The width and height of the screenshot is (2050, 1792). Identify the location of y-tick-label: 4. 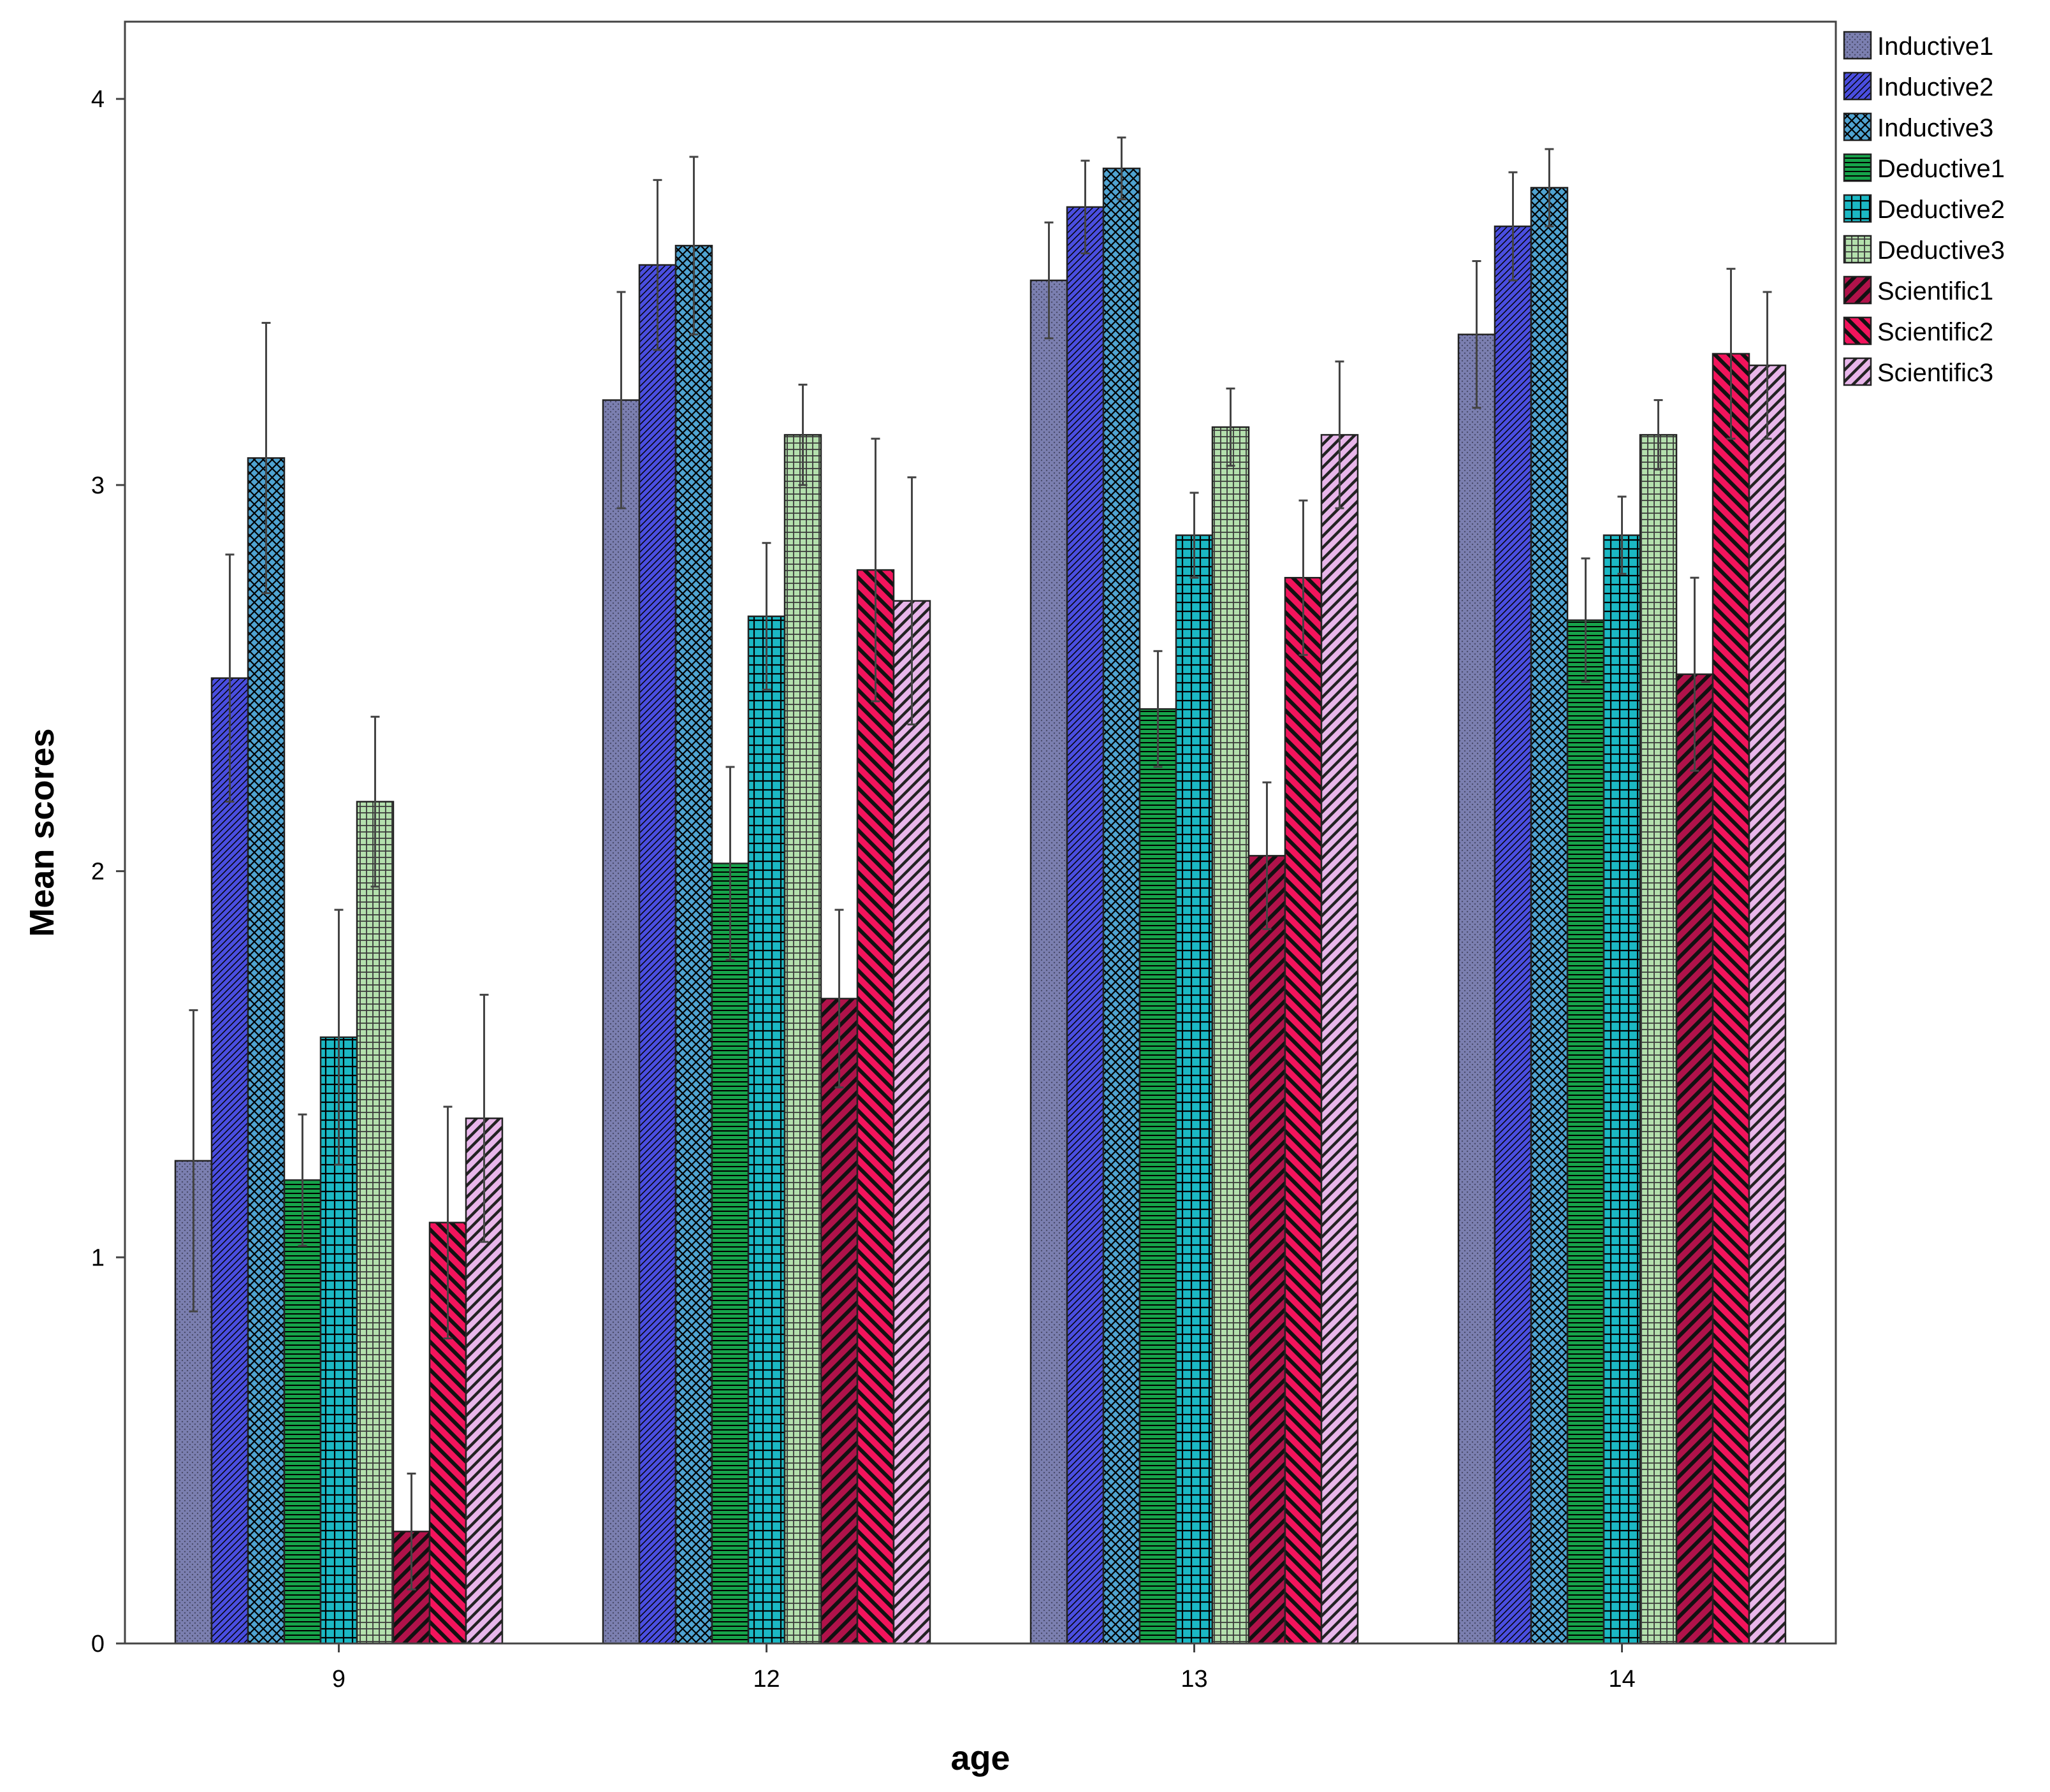
(98, 99).